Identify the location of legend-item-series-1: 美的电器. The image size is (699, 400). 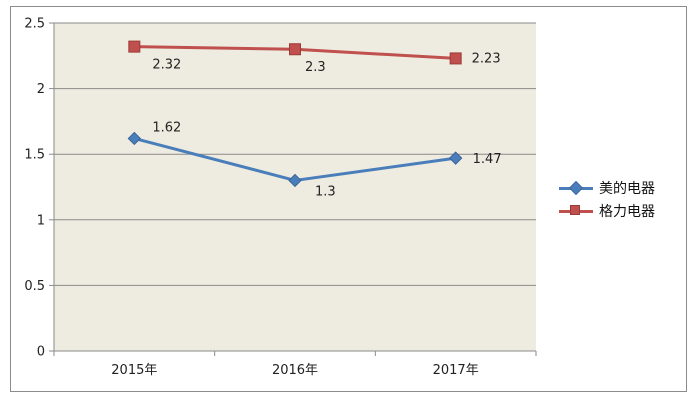
(621, 187).